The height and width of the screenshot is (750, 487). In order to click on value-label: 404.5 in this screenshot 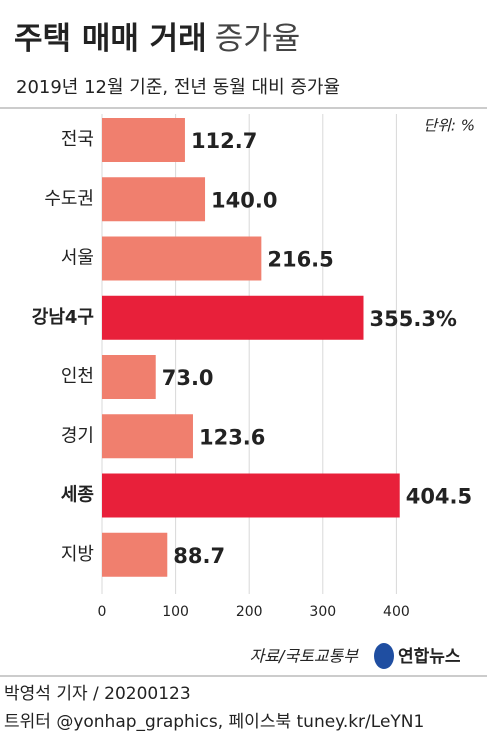, I will do `click(439, 497)`.